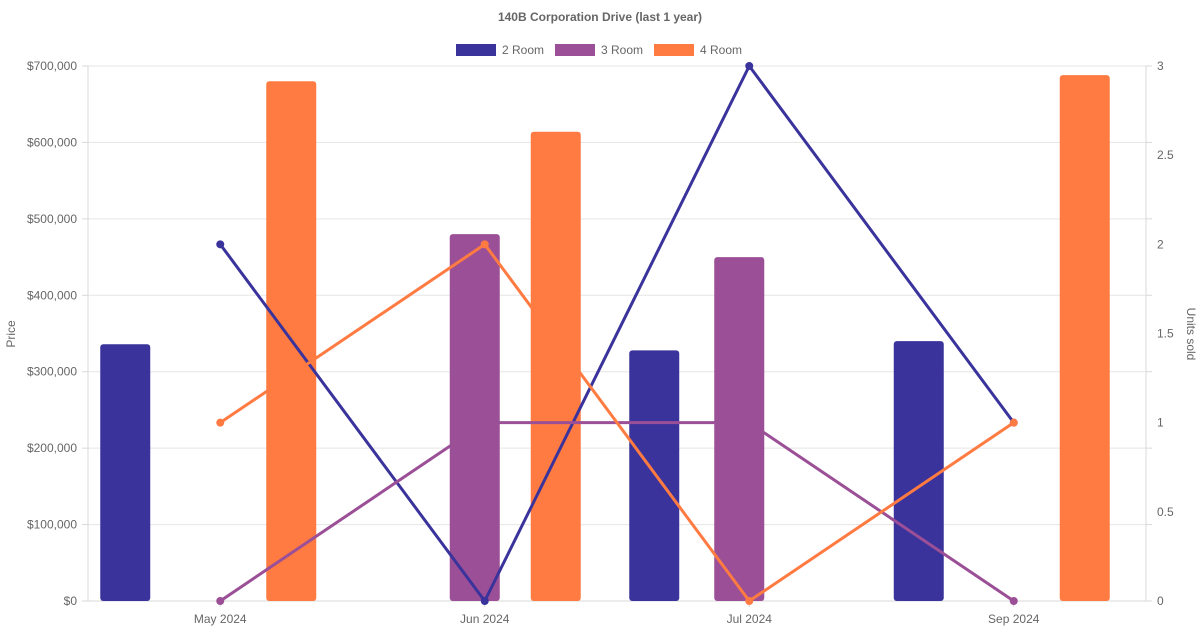 The image size is (1200, 635). I want to click on y2-axis-title: Units sold, so click(1191, 334).